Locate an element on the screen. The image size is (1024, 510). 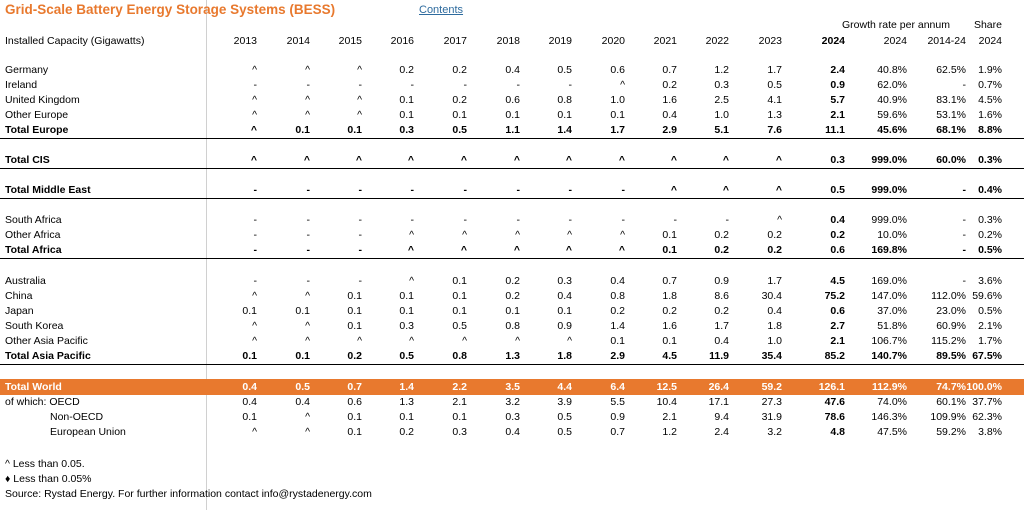
table-cell: 1.4 is located at coordinates (564, 130).